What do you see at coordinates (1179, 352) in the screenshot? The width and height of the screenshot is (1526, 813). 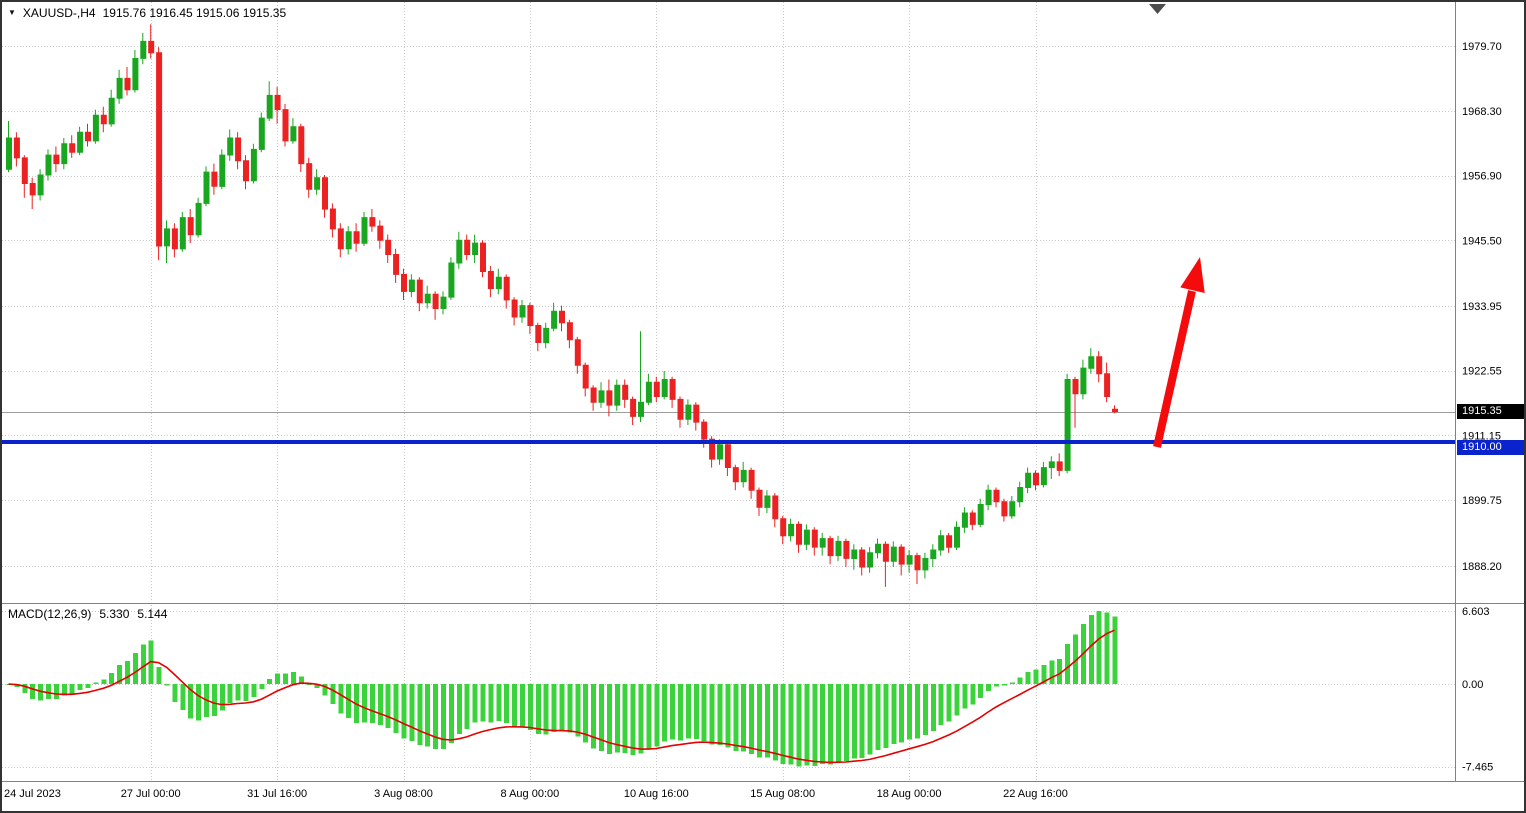 I see `trend-arrow` at bounding box center [1179, 352].